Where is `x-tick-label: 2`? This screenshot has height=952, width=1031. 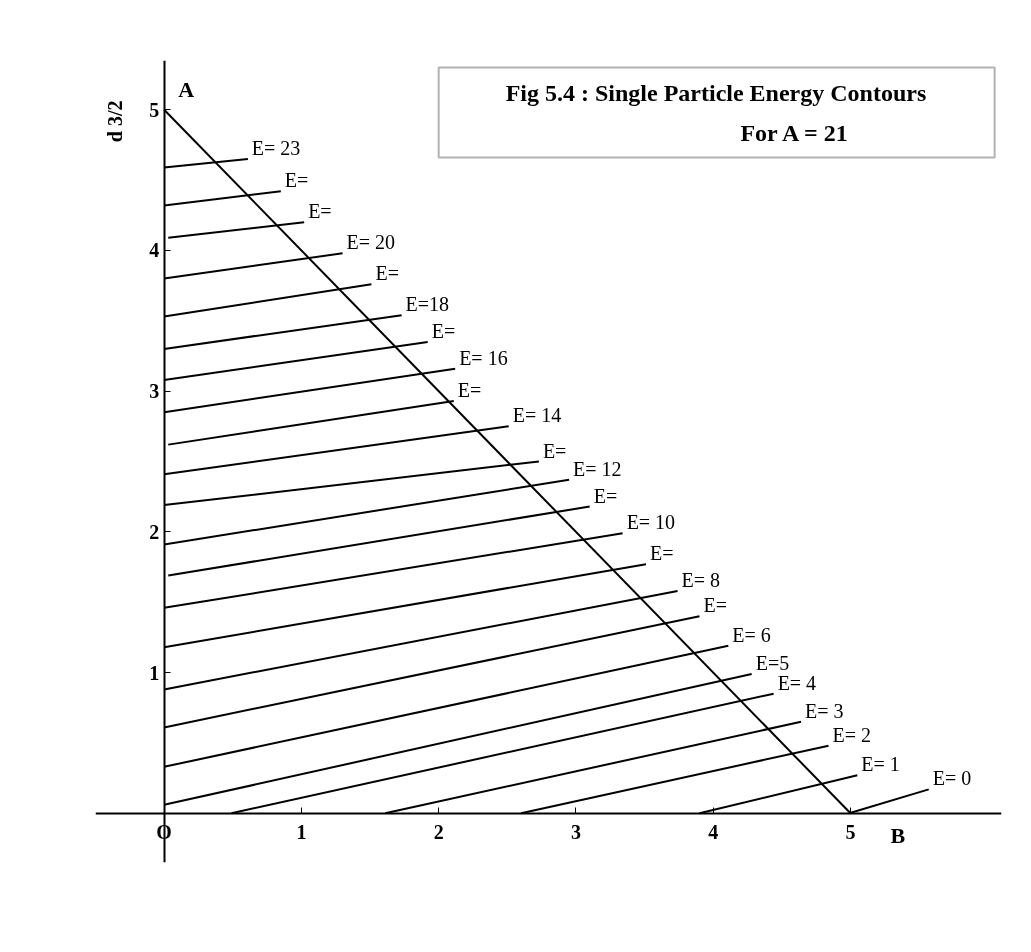
x-tick-label: 2 is located at coordinates (438, 832).